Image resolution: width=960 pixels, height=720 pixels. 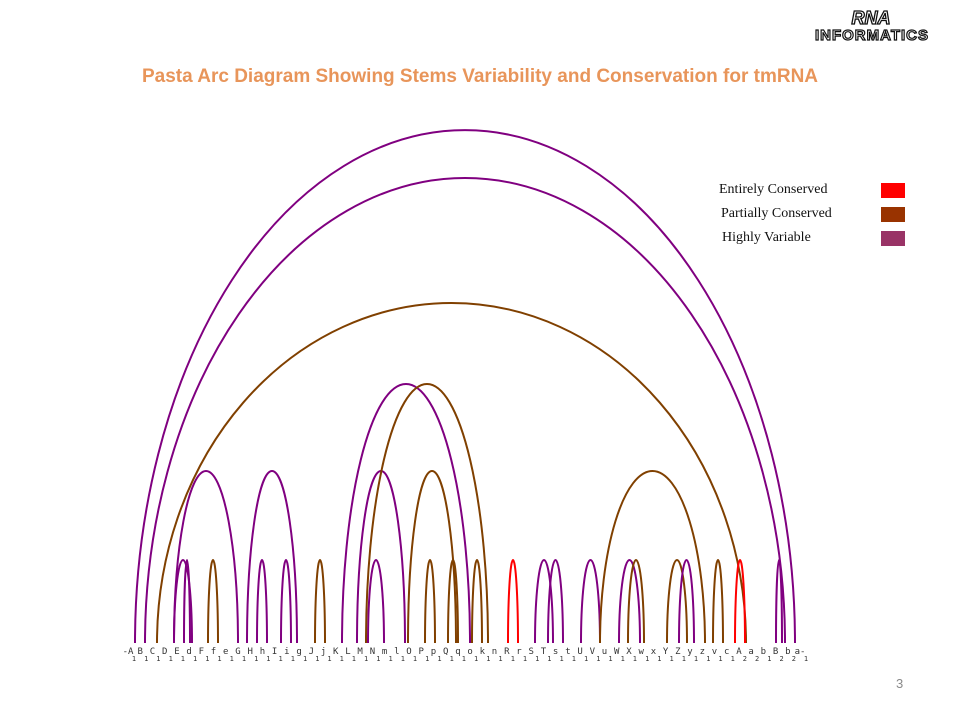 What do you see at coordinates (740, 601) in the screenshot?
I see `stem-arc-conserved` at bounding box center [740, 601].